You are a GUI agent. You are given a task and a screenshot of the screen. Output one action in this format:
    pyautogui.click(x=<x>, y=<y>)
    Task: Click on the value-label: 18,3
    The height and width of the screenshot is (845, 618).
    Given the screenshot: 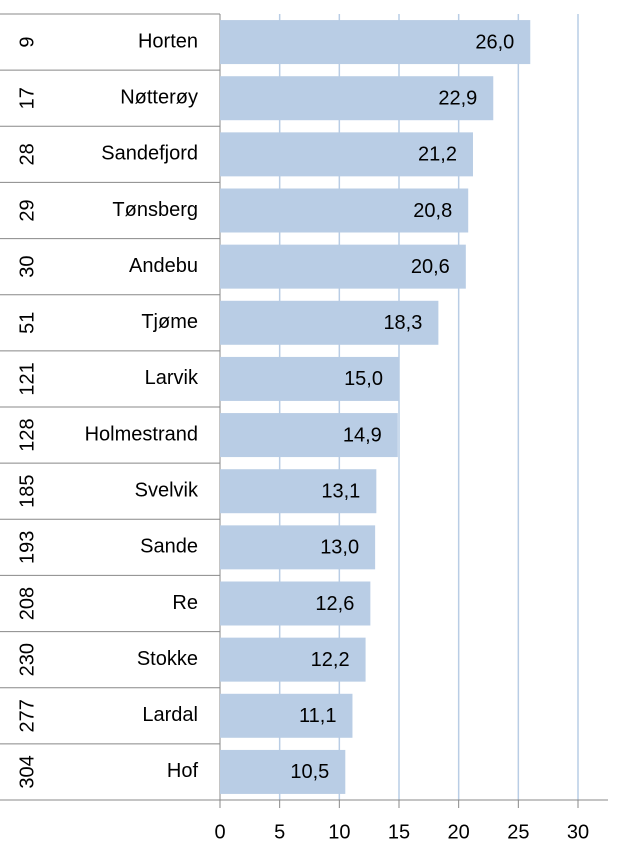 What is the action you would take?
    pyautogui.click(x=402, y=323)
    